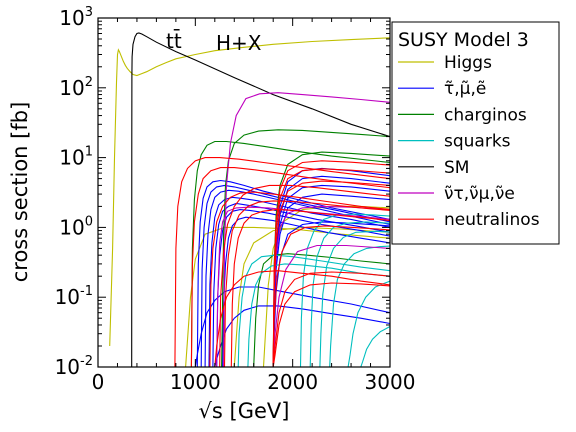 Image resolution: width=576 pixels, height=432 pixels. Describe the element at coordinates (390, 382) in the screenshot. I see `x-tick-label: 3000` at that location.